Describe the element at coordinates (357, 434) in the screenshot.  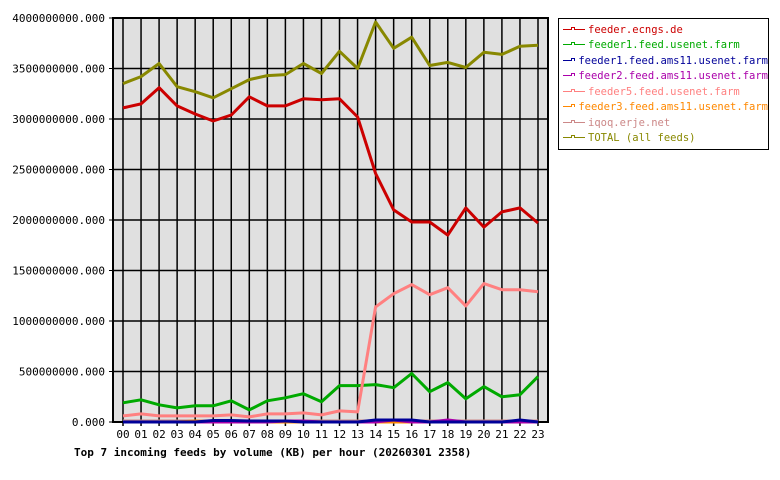
I see `x-tick-label: 13` at that location.